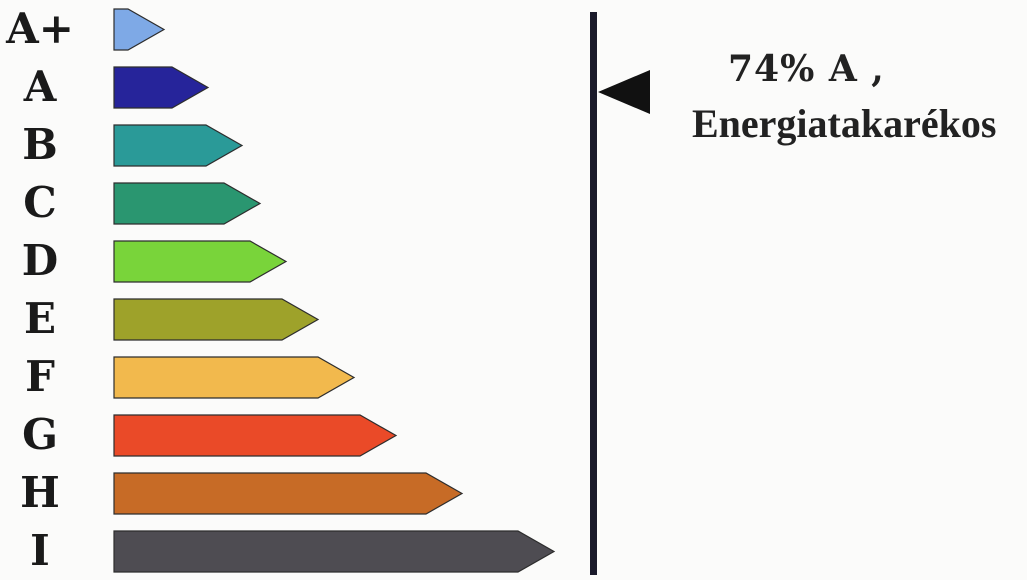 The image size is (1027, 580). I want to click on scale-divider, so click(593, 293).